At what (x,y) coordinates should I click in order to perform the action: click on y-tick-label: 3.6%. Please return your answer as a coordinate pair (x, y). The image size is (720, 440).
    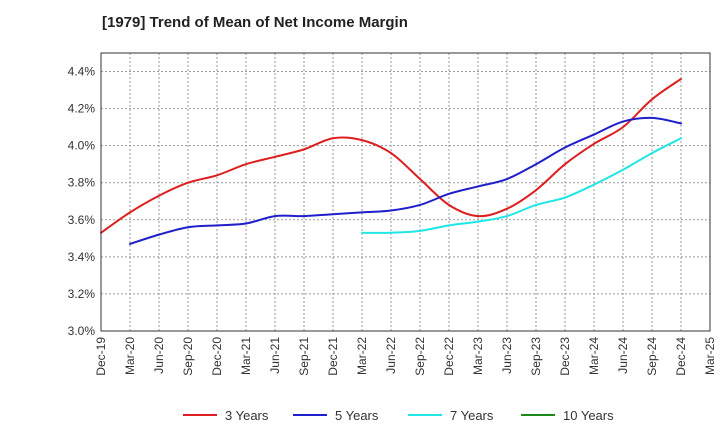
    Looking at the image, I should click on (82, 220).